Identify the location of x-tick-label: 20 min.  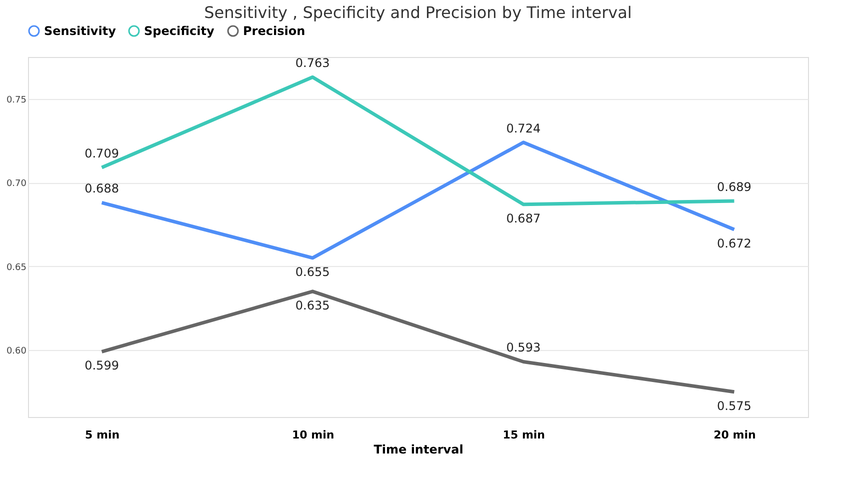
(735, 435).